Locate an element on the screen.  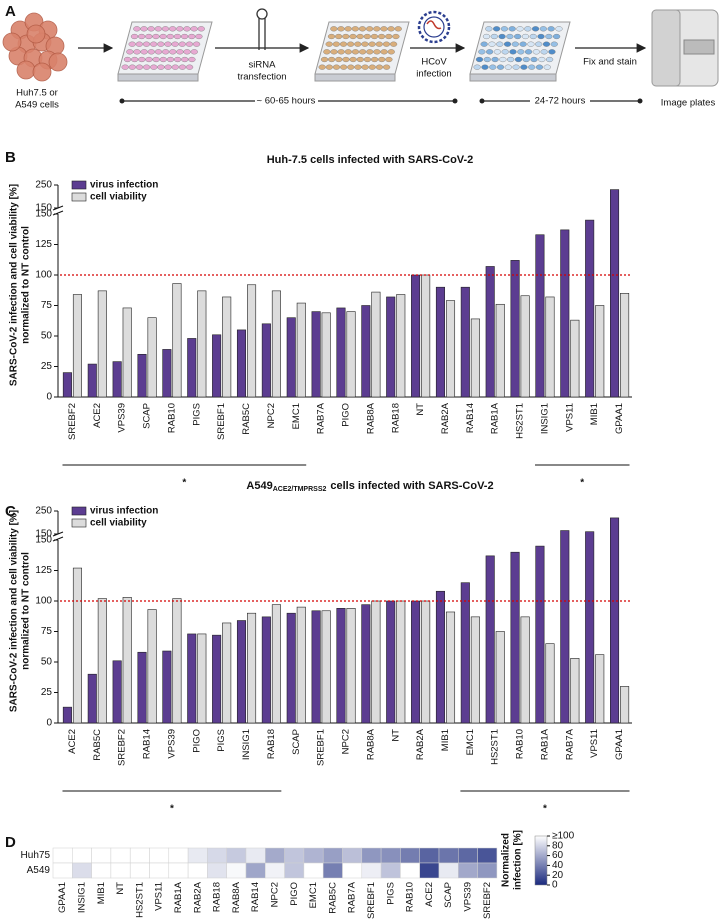
cells-label: Huh7.5 or is located at coordinates (37, 93).